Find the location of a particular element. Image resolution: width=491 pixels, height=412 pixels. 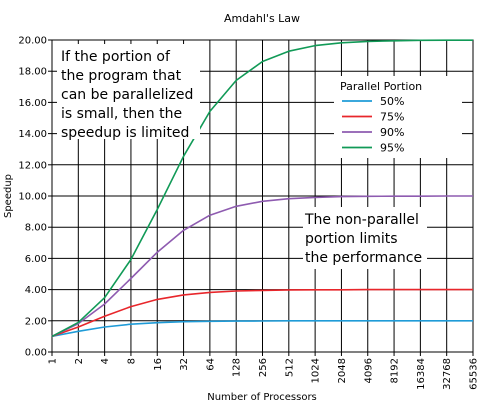

legend-label: 75% is located at coordinates (392, 117).